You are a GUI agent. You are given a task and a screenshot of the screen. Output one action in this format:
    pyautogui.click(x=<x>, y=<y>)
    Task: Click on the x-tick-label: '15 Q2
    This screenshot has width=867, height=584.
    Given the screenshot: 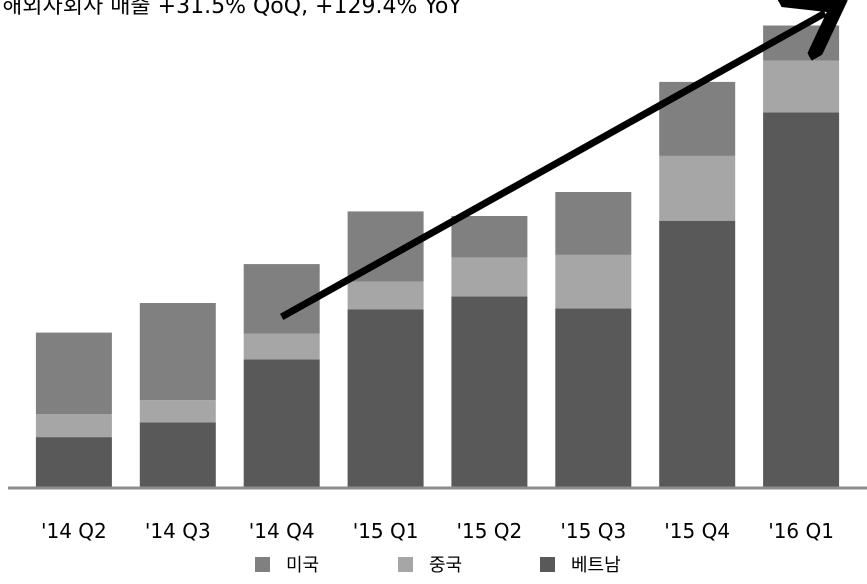 What is the action you would take?
    pyautogui.click(x=490, y=531)
    